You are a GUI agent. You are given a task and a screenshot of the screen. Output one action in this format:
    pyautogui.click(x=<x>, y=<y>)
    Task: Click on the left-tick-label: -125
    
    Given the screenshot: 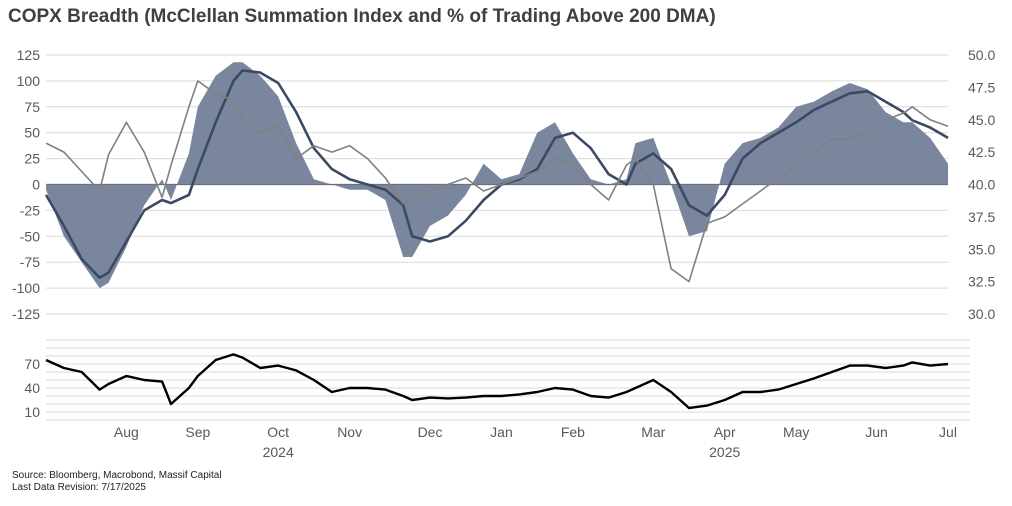 What is the action you would take?
    pyautogui.click(x=26, y=314)
    